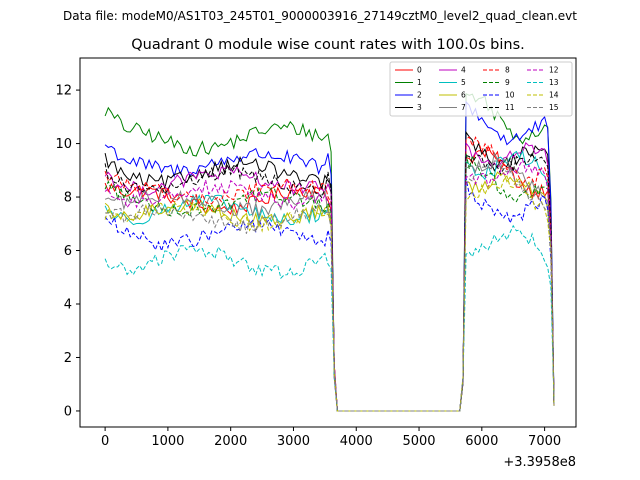 This screenshot has width=640, height=480. What do you see at coordinates (63, 144) in the screenshot?
I see `y-tick-label-5: 10` at bounding box center [63, 144].